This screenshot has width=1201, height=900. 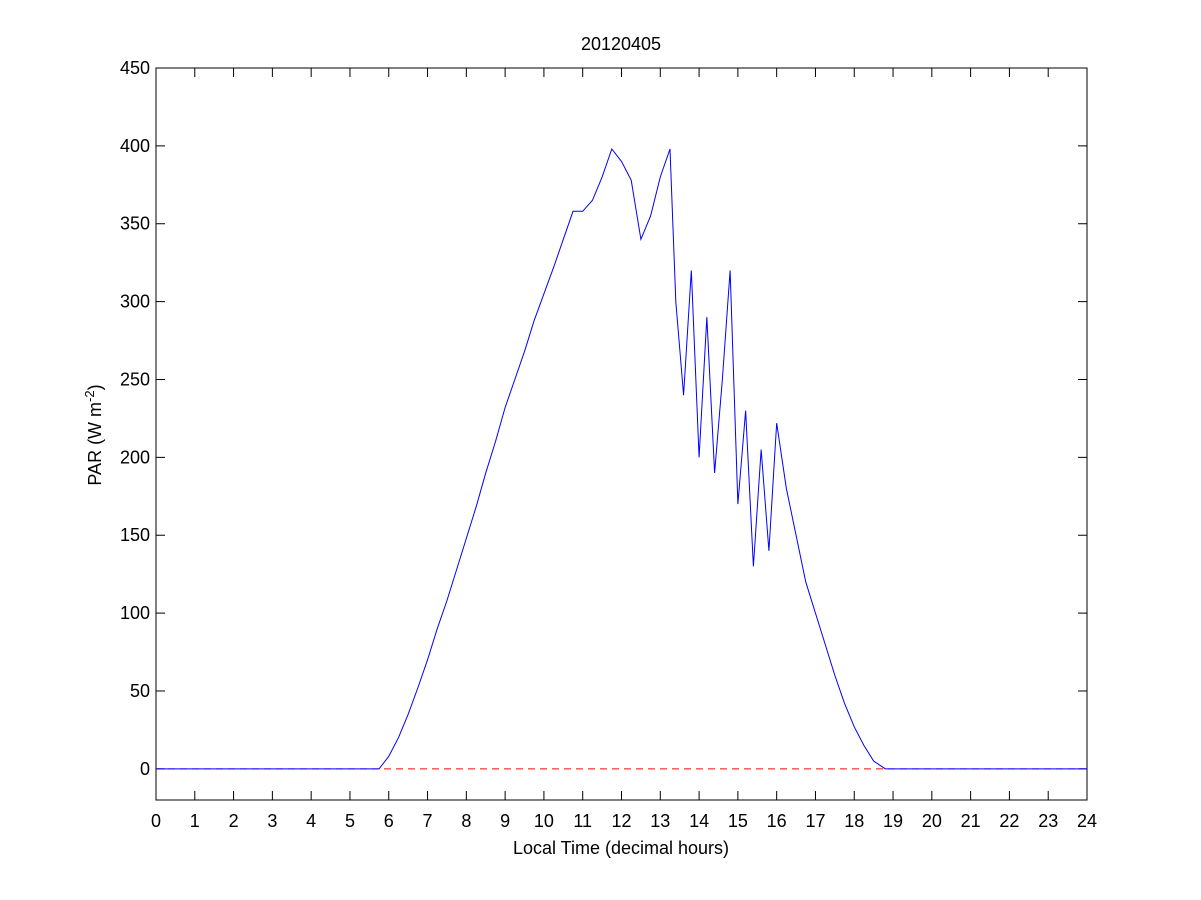 I want to click on x-tick-label: 23, so click(x=1048, y=821).